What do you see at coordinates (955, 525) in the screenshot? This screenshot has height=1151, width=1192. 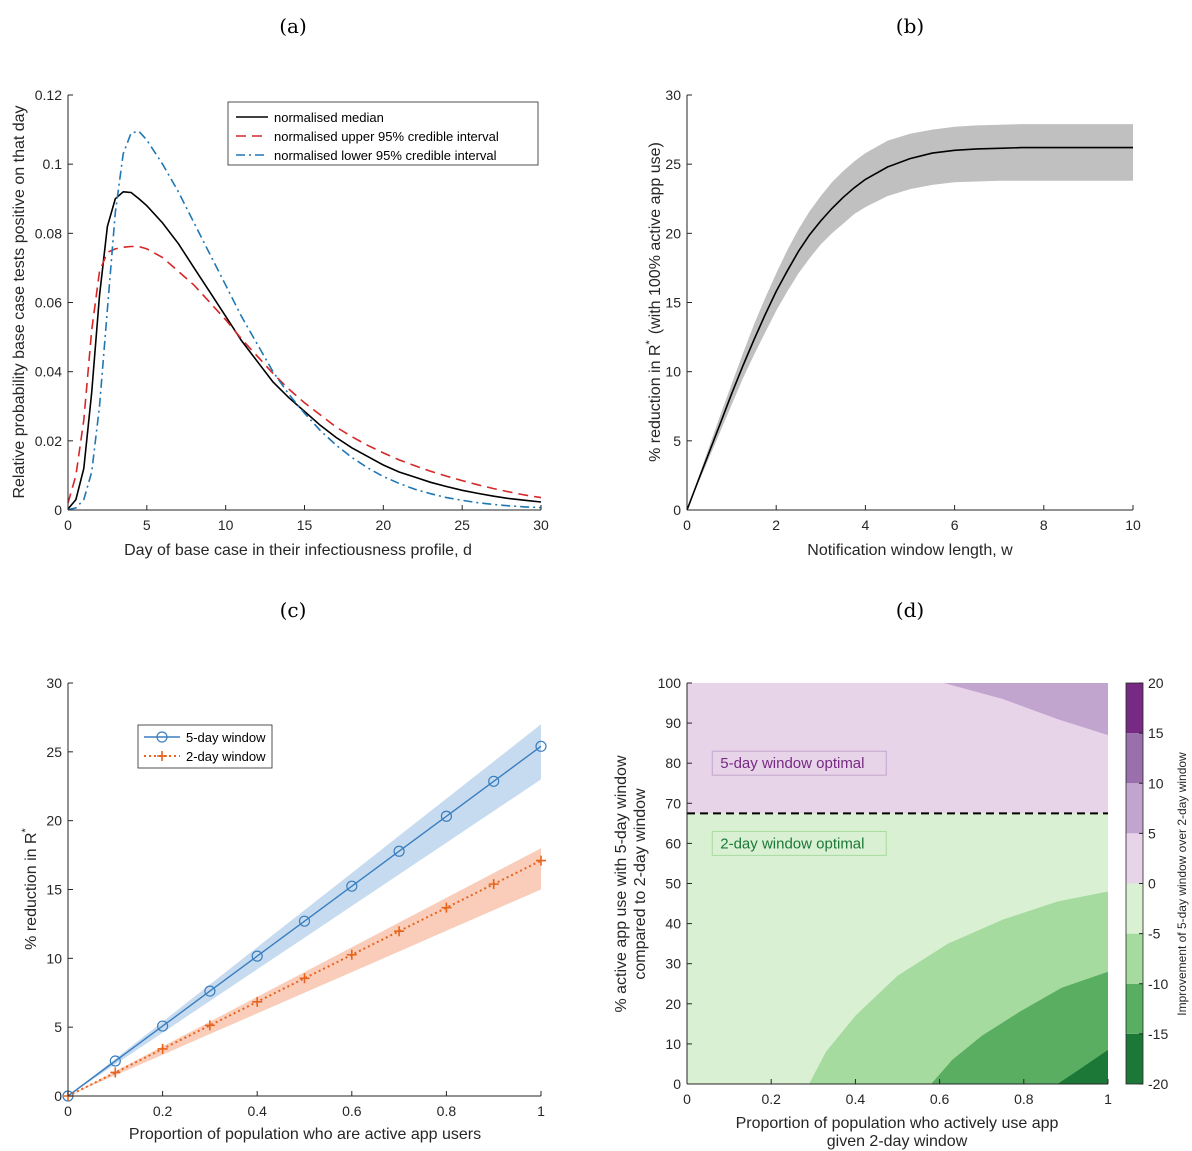 I see `x-tick-label: 6` at bounding box center [955, 525].